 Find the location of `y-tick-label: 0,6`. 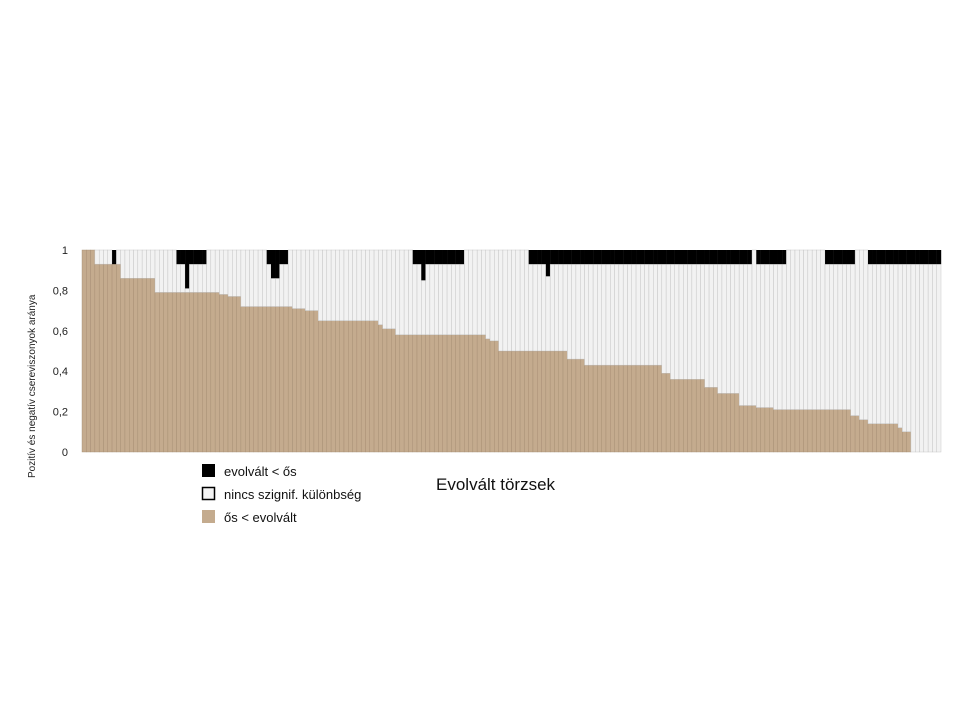

y-tick-label: 0,6 is located at coordinates (60, 332).